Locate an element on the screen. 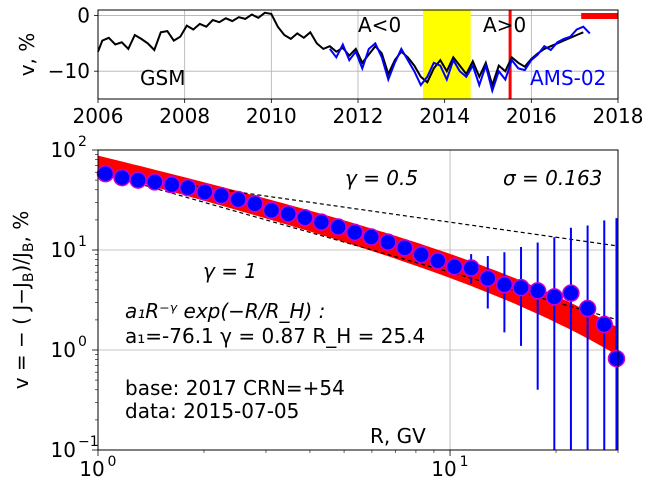 This screenshot has height=500, width=650. bottom-y-tick-exponent: 1 is located at coordinates (82, 242).